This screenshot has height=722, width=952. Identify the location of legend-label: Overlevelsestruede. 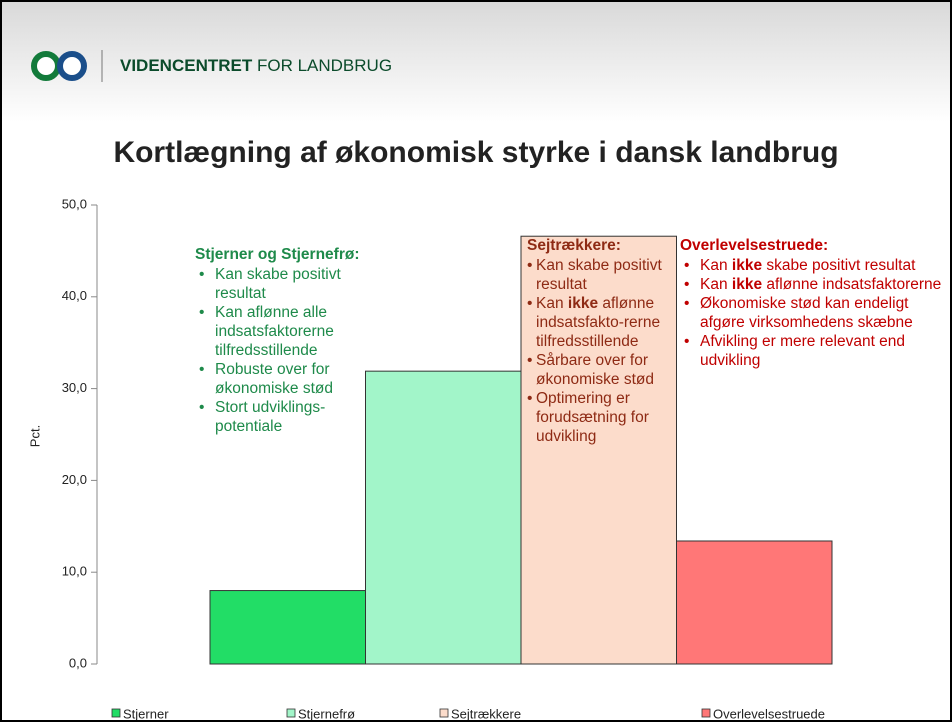
(769, 713).